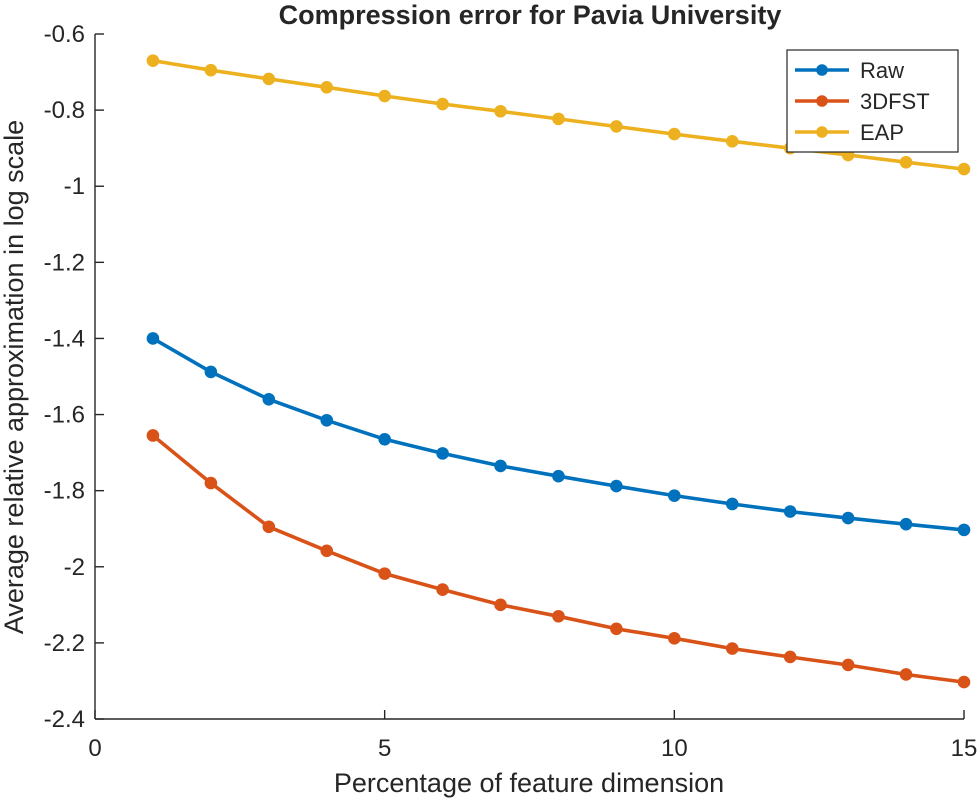  What do you see at coordinates (529, 783) in the screenshot?
I see `x-axis-label: Percentage of feature dimension` at bounding box center [529, 783].